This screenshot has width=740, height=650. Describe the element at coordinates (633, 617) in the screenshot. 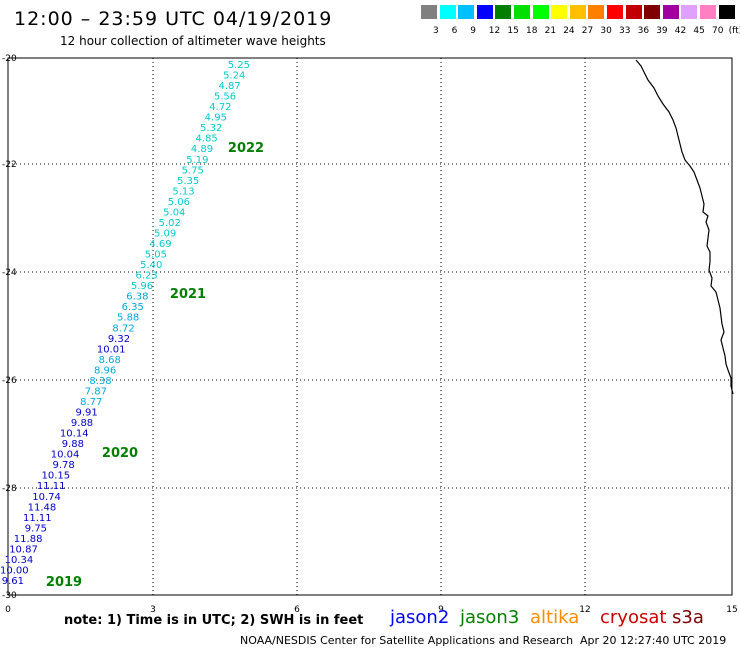

I see `satellite-cryosat: cryosat` at that location.